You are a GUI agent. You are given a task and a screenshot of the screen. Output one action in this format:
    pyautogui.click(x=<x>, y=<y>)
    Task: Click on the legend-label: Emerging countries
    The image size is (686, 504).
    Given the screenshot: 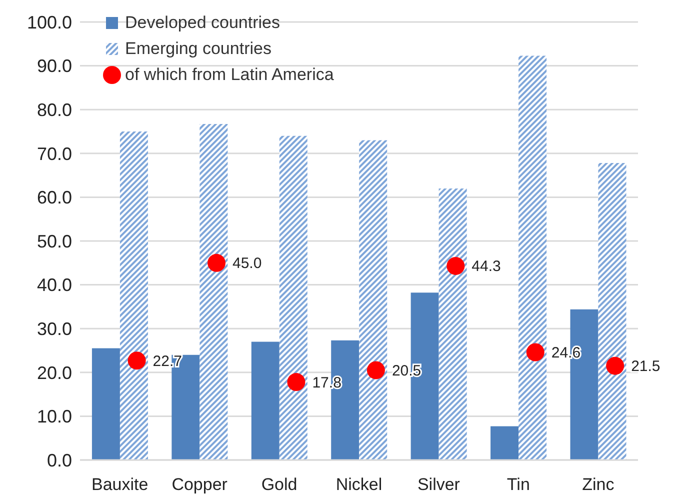 What is the action you would take?
    pyautogui.click(x=198, y=49)
    